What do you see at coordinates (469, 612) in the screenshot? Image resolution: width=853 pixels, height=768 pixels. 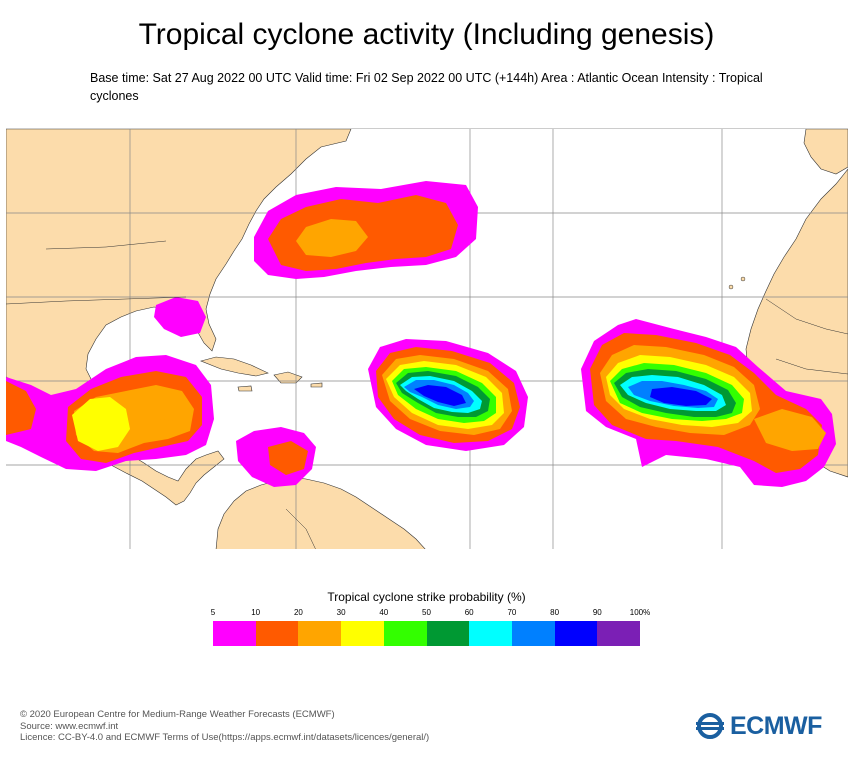 I see `legend-tick: 60` at bounding box center [469, 612].